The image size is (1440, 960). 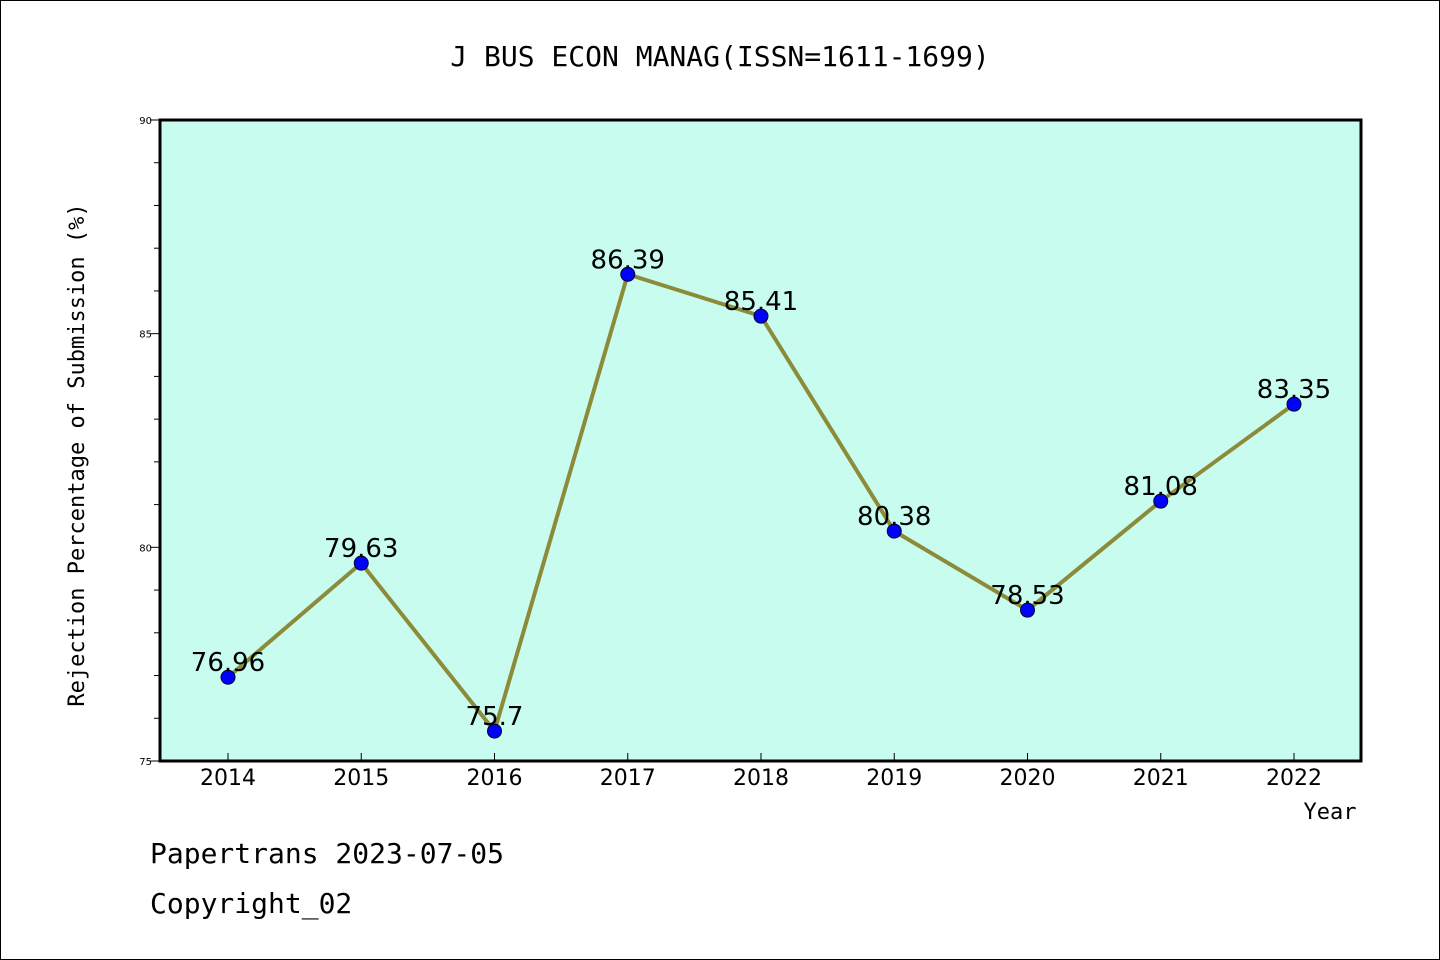 I want to click on x-tick-label: 2017, so click(x=628, y=778).